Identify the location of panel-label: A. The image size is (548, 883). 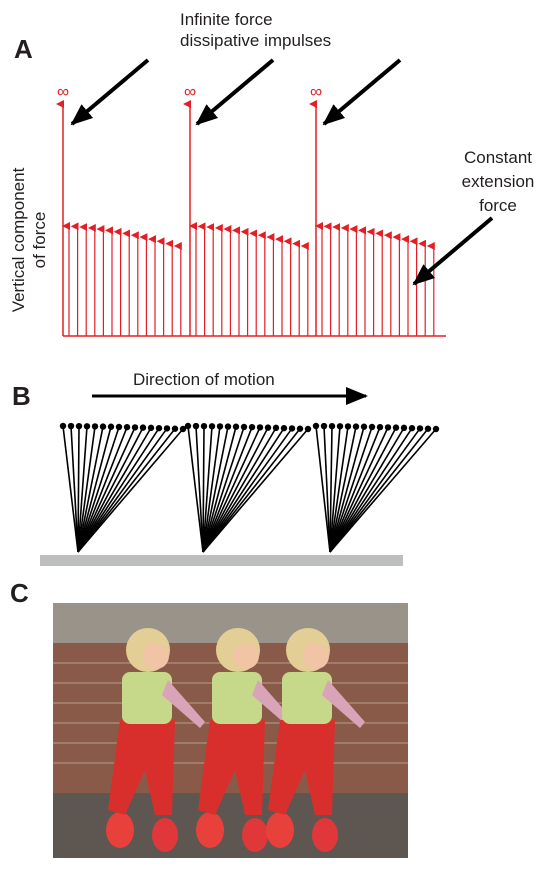
(23, 49).